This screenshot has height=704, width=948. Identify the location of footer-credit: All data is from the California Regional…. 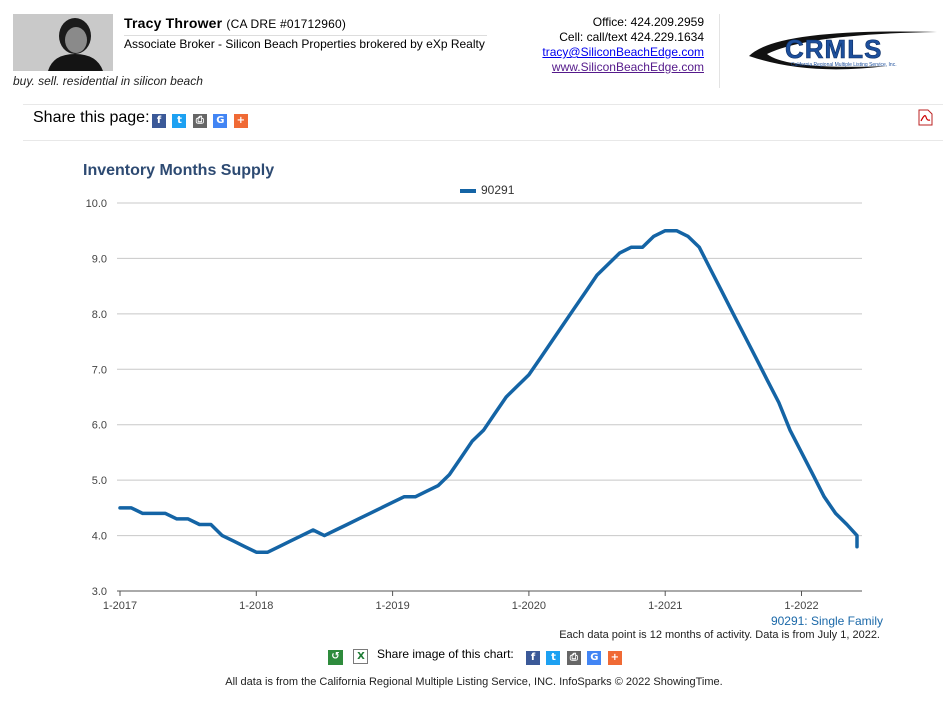
(474, 682).